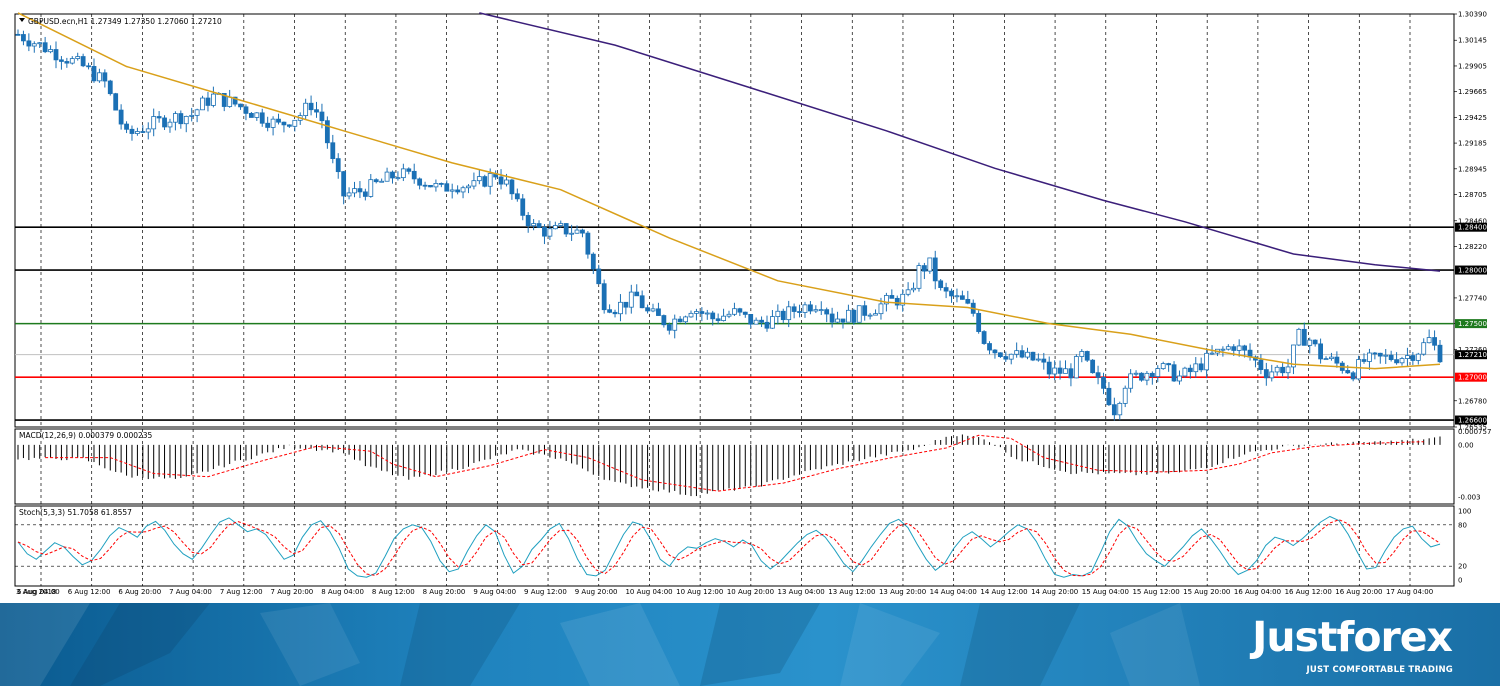 This screenshot has height=686, width=1500. I want to click on time-tick-label: 16 Aug 12:00, so click(1308, 592).